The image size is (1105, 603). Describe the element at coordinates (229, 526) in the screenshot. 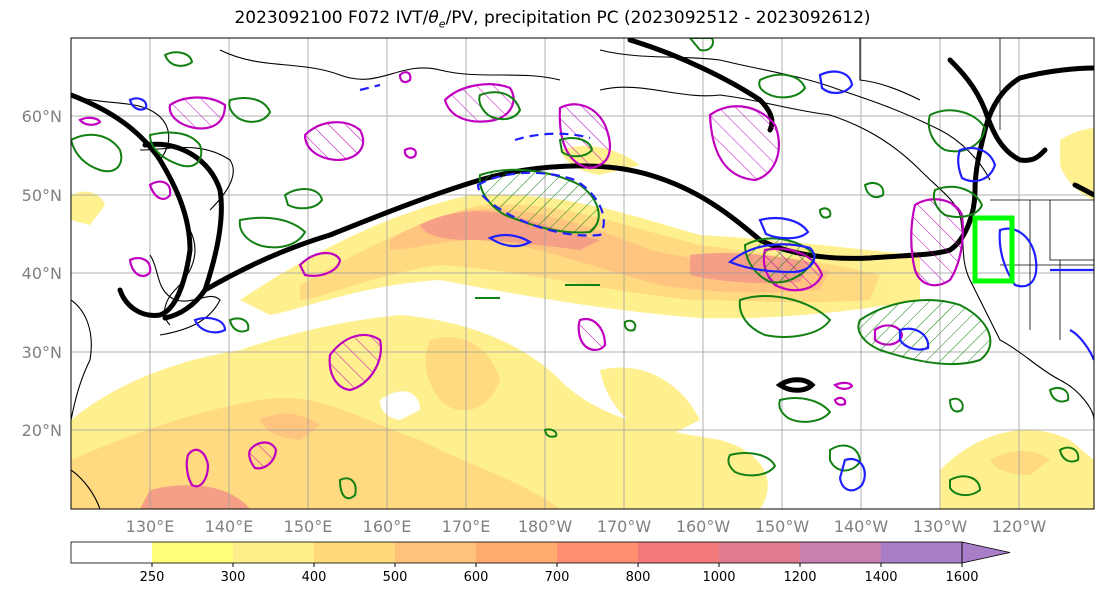

I see `lon-label: 140°E` at that location.